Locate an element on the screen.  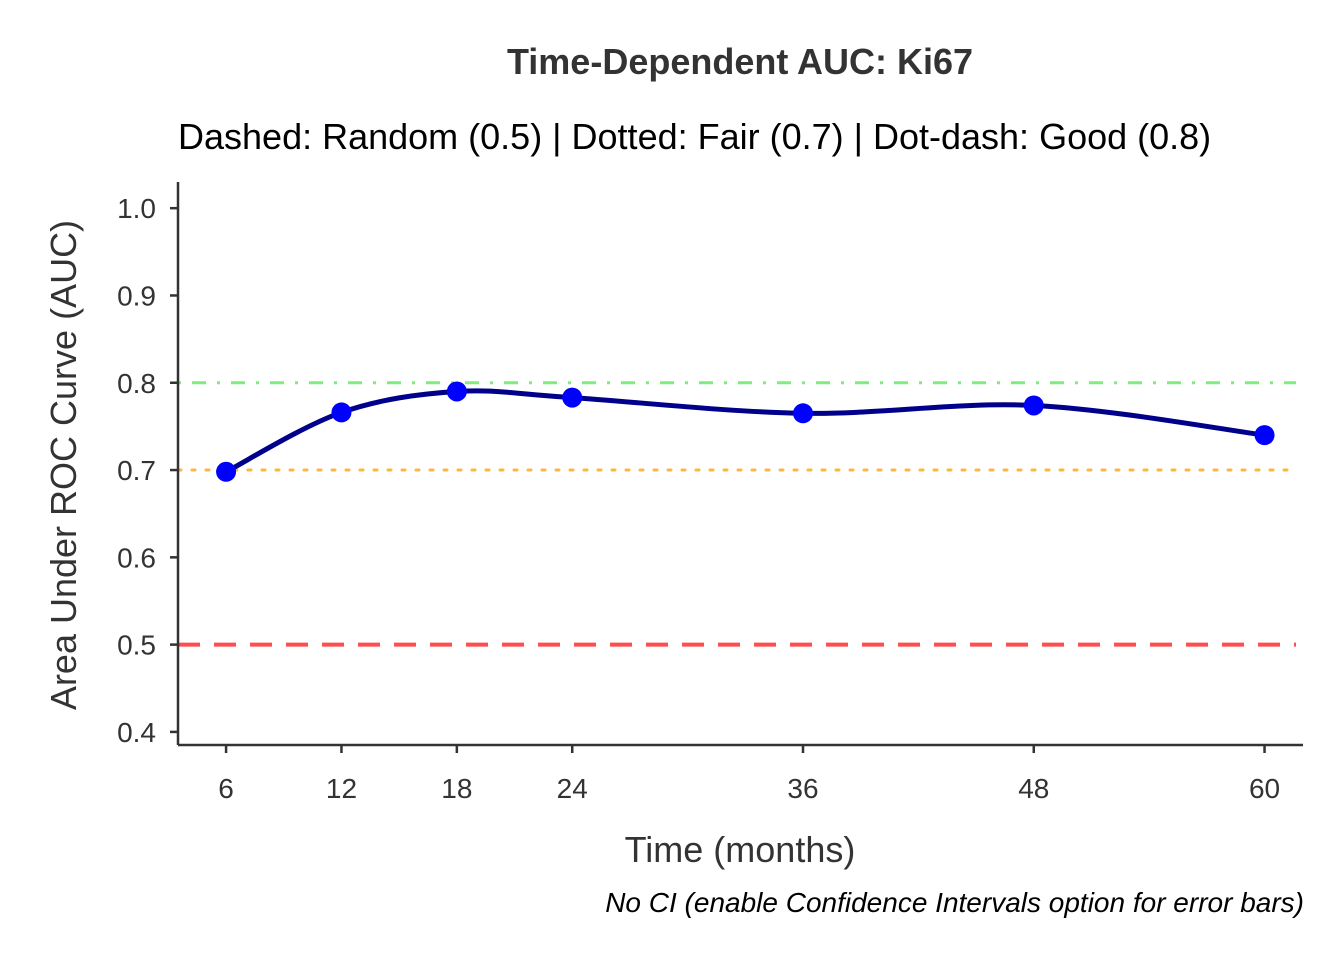
x-axis: 6 12 18 24 36 48 60 is located at coordinates (740, 773).